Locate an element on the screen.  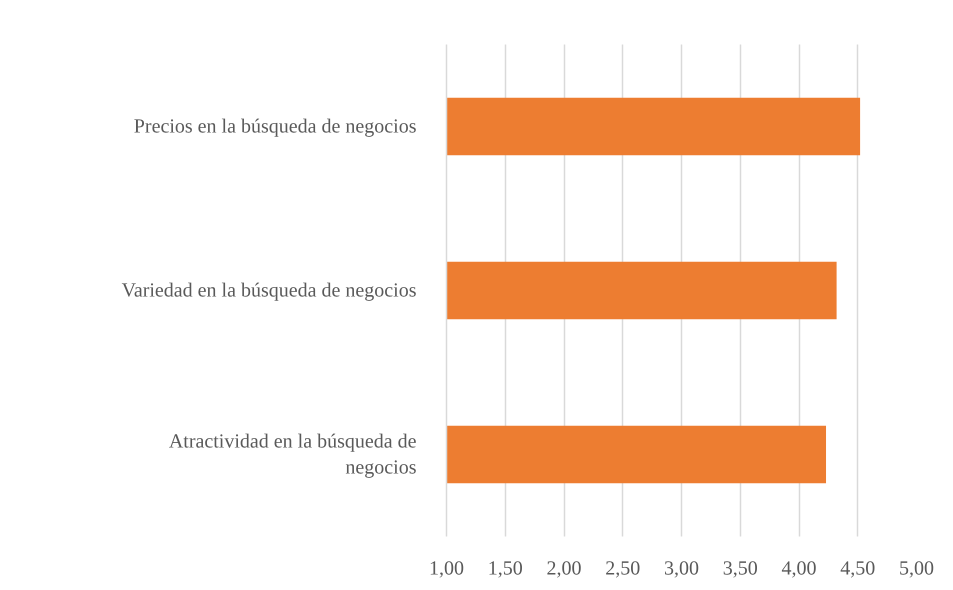
y-tick-label: Atractividad en la búsqueda de negocios is located at coordinates (292, 454).